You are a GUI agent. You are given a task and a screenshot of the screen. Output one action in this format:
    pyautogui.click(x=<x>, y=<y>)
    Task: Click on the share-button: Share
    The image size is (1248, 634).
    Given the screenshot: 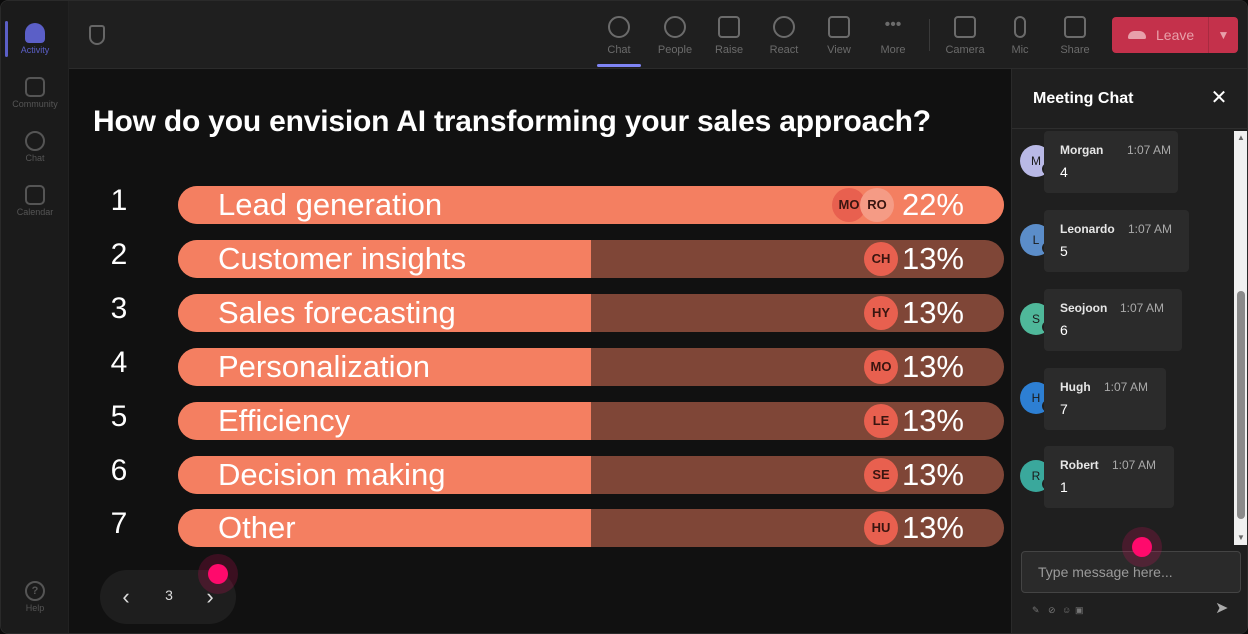 What is the action you would take?
    pyautogui.click(x=1075, y=36)
    